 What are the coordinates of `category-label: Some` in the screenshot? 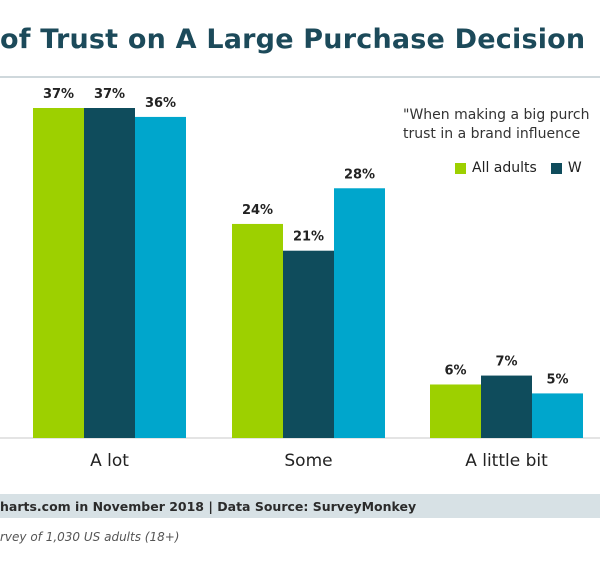 It's located at (308, 461).